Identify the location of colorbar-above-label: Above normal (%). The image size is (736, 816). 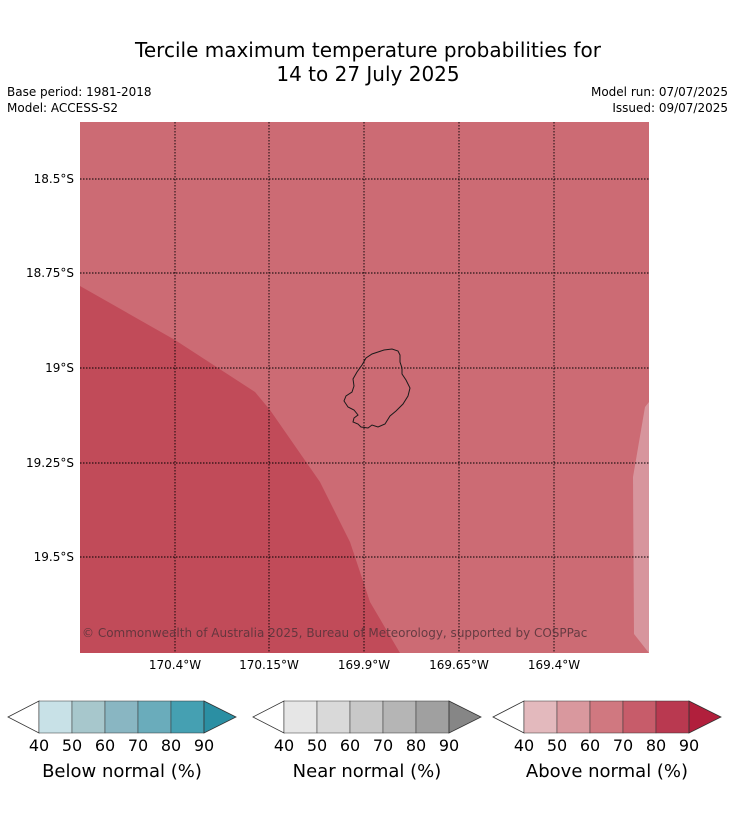
(607, 771).